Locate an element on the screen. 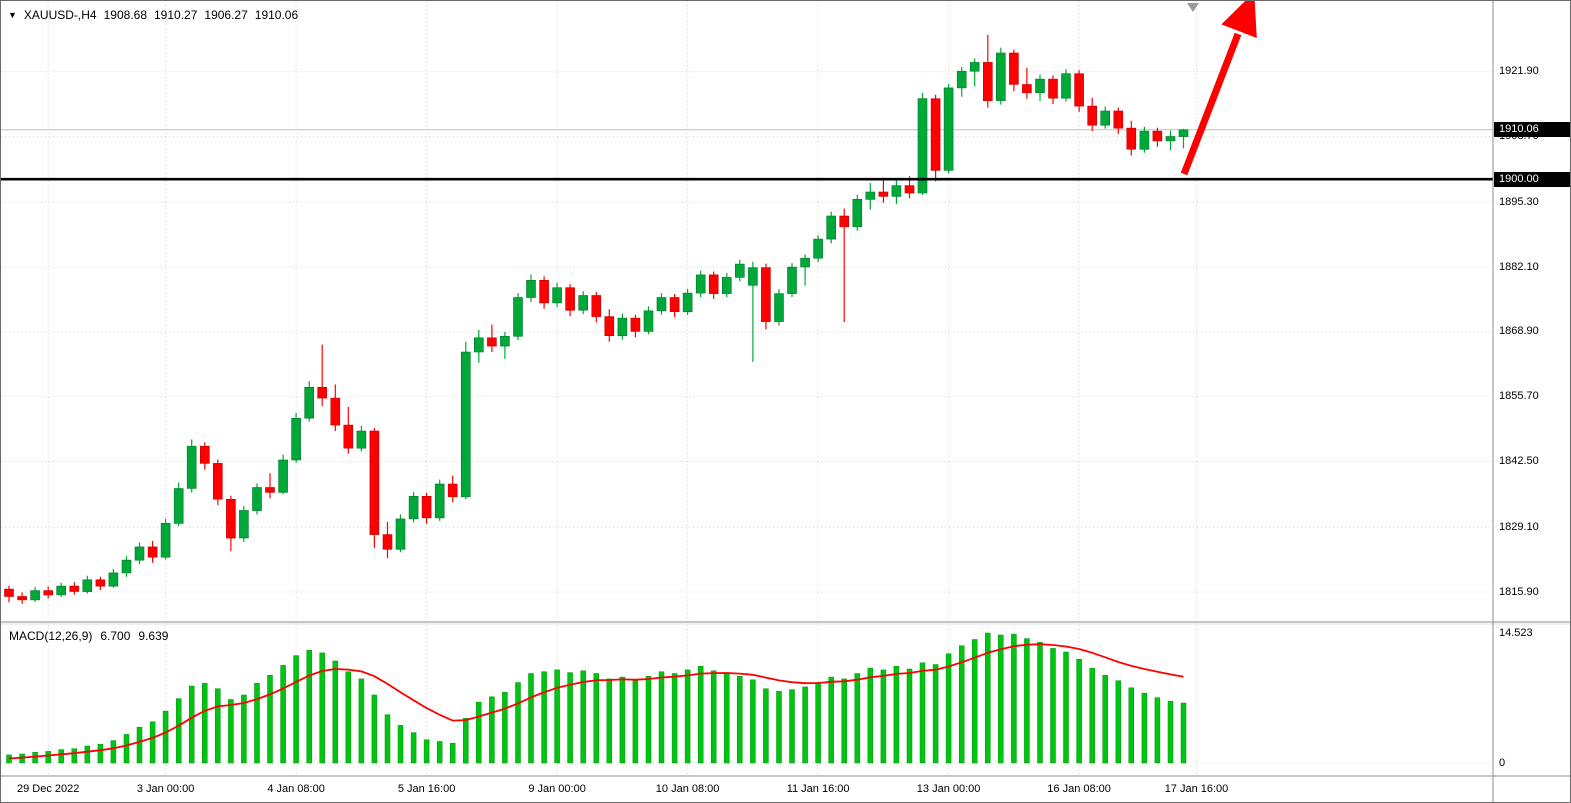  current-price-badge: 1910.06 is located at coordinates (1532, 130).